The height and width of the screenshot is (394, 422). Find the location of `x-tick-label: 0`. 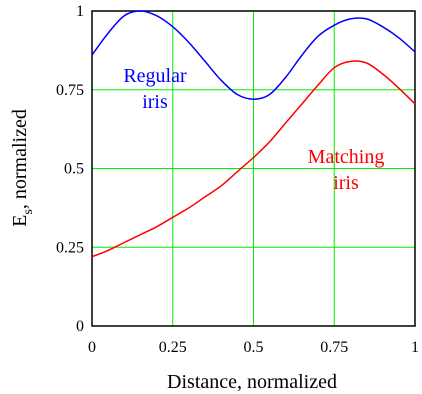

x-tick-label: 0 is located at coordinates (92, 347).